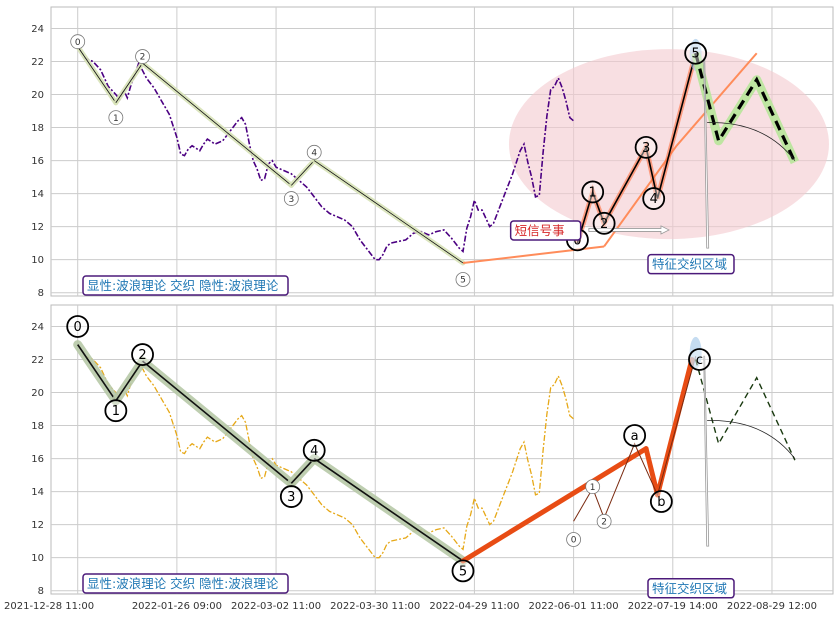 The width and height of the screenshot is (839, 621). I want to click on wave-label-big: a, so click(635, 436).